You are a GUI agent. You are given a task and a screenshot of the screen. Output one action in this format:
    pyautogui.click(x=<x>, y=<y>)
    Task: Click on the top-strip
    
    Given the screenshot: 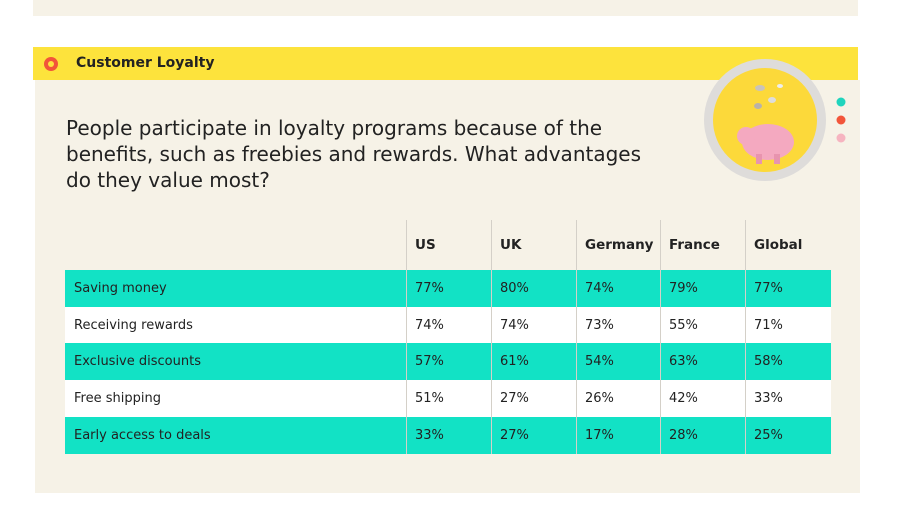 What is the action you would take?
    pyautogui.click(x=445, y=8)
    